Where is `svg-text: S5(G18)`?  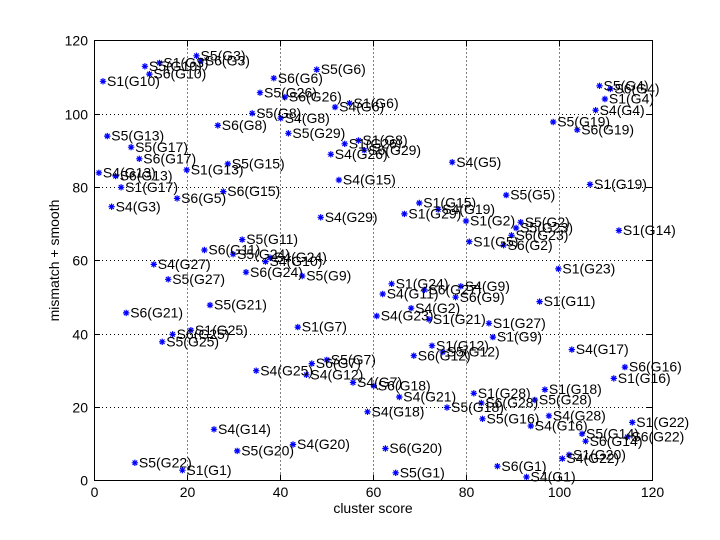 svg-text: S5(G18) is located at coordinates (477, 407).